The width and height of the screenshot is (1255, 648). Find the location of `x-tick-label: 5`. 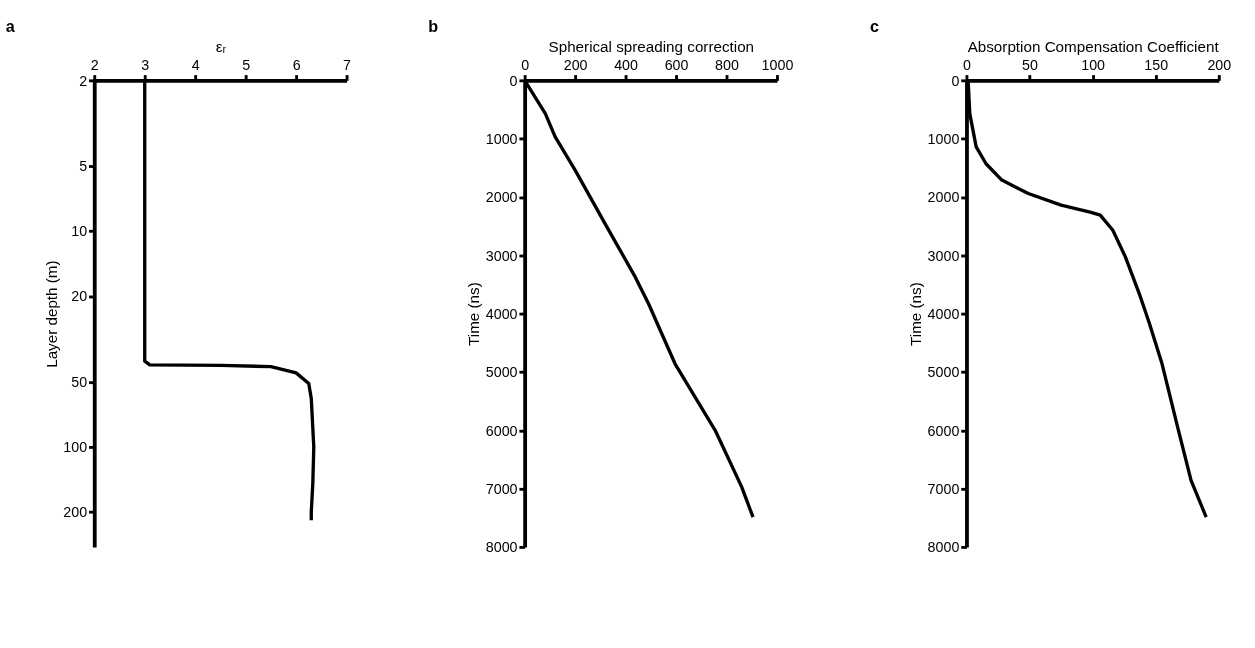

x-tick-label: 5 is located at coordinates (246, 65).